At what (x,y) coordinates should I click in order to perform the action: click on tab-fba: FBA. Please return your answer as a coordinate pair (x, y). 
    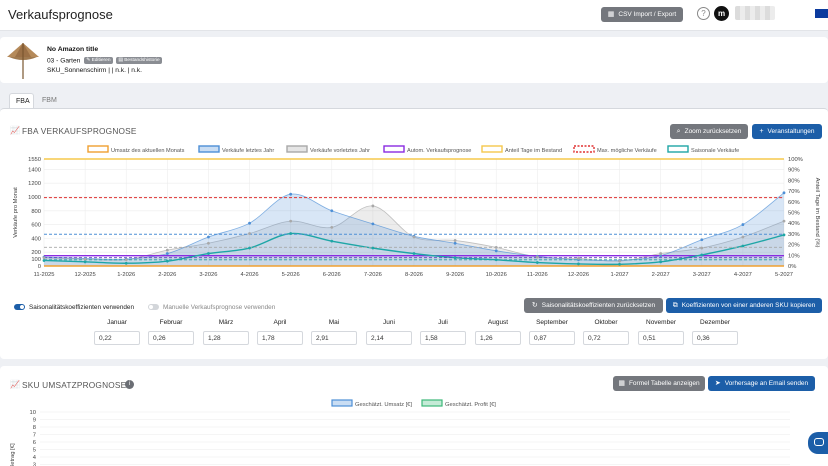
    Looking at the image, I should click on (21, 100).